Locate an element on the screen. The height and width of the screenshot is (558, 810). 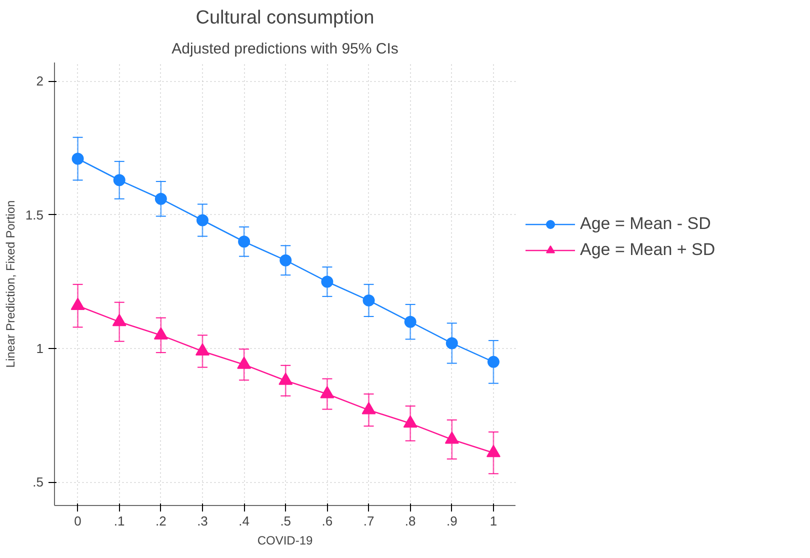
x-tick-label: .8 is located at coordinates (410, 521).